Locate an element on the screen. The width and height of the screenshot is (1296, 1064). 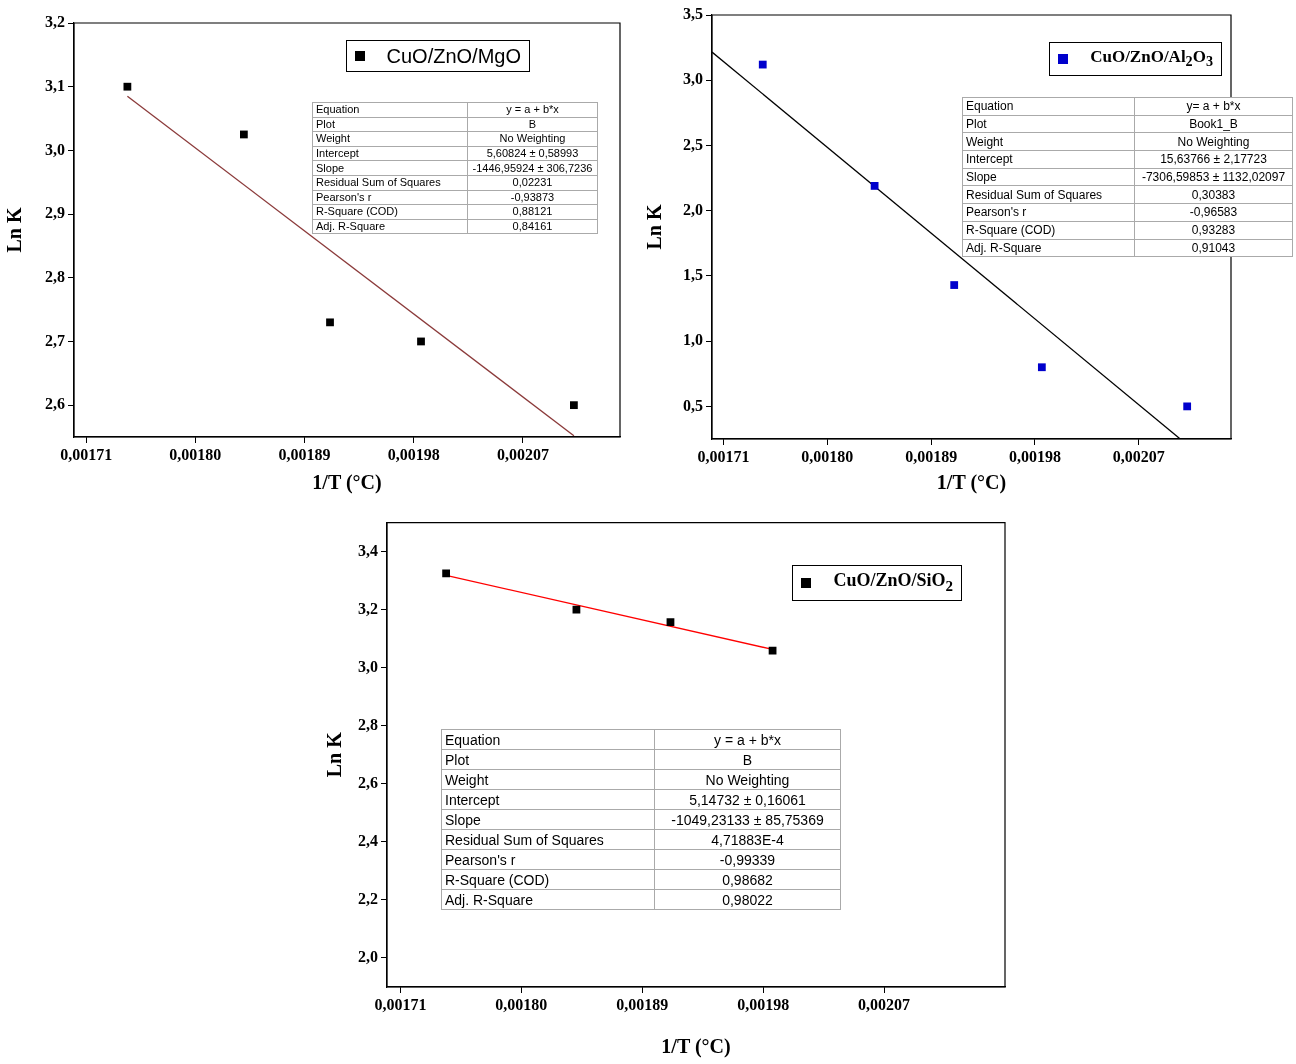
legend-label: CuO/ZnO/Al$_{2}$O$_{3}$ is located at coordinates (1151, 59).